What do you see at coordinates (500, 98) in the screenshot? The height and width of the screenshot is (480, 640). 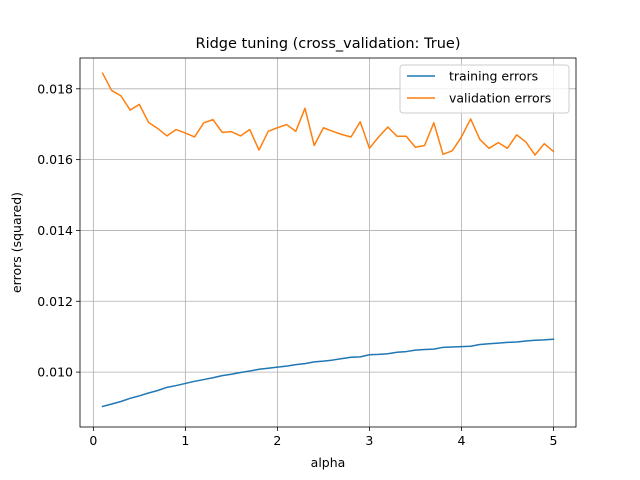 I see `legend-label-validation: validation errors` at bounding box center [500, 98].